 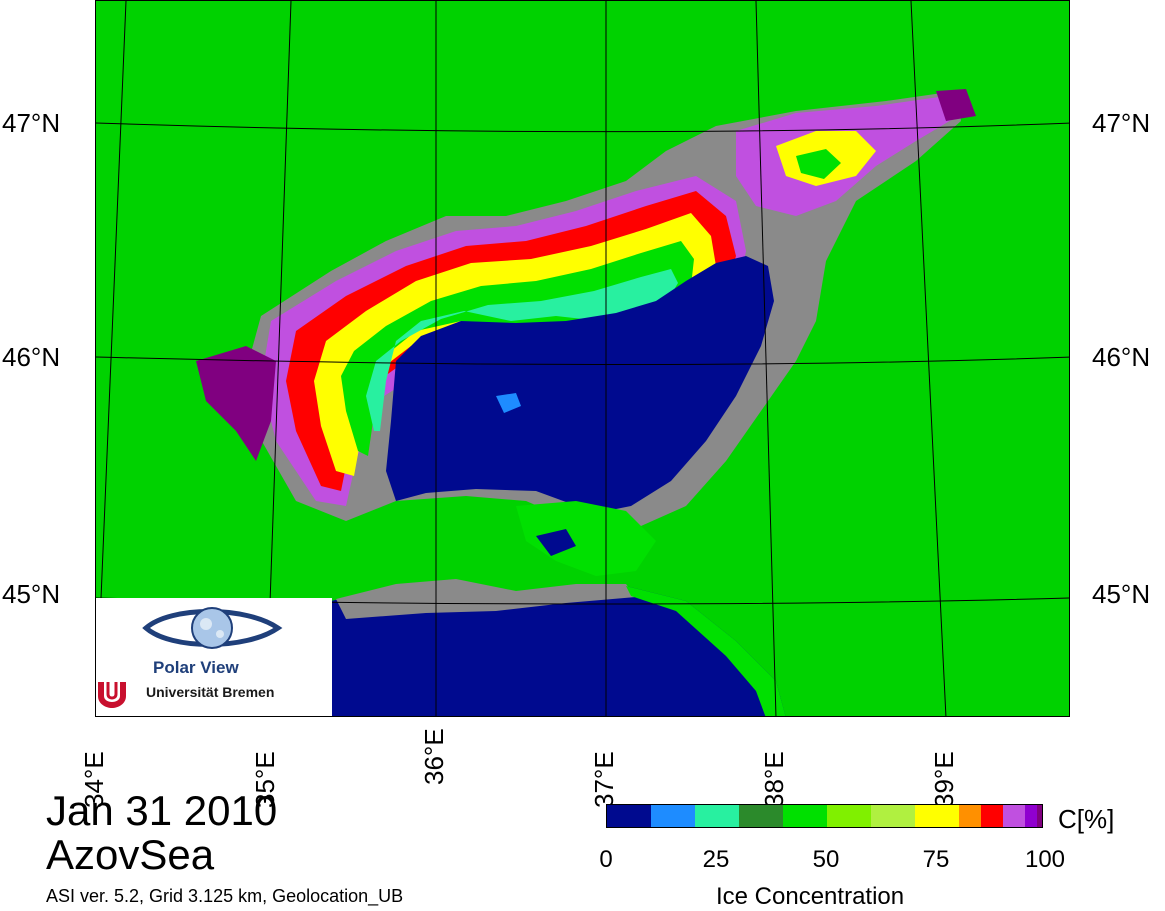 I want to click on lat-label-47-right: 47°N, so click(x=1121, y=123).